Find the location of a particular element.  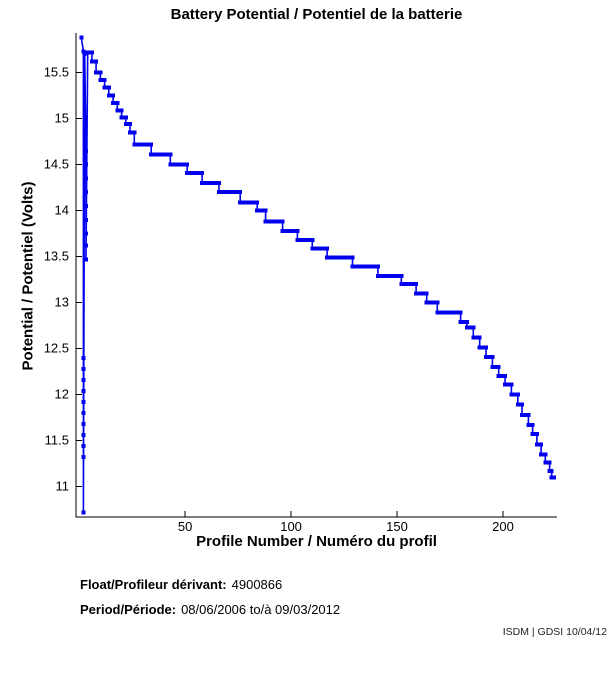

y-tick-label: 14.5 is located at coordinates (56, 164).